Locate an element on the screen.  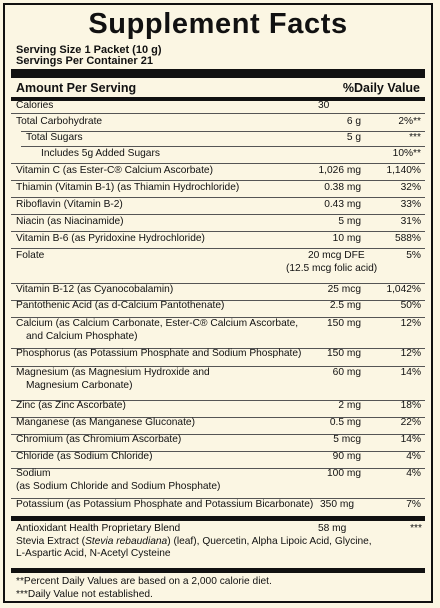
servings-per-container: Servings Per Container 21 is located at coordinates (84, 61).